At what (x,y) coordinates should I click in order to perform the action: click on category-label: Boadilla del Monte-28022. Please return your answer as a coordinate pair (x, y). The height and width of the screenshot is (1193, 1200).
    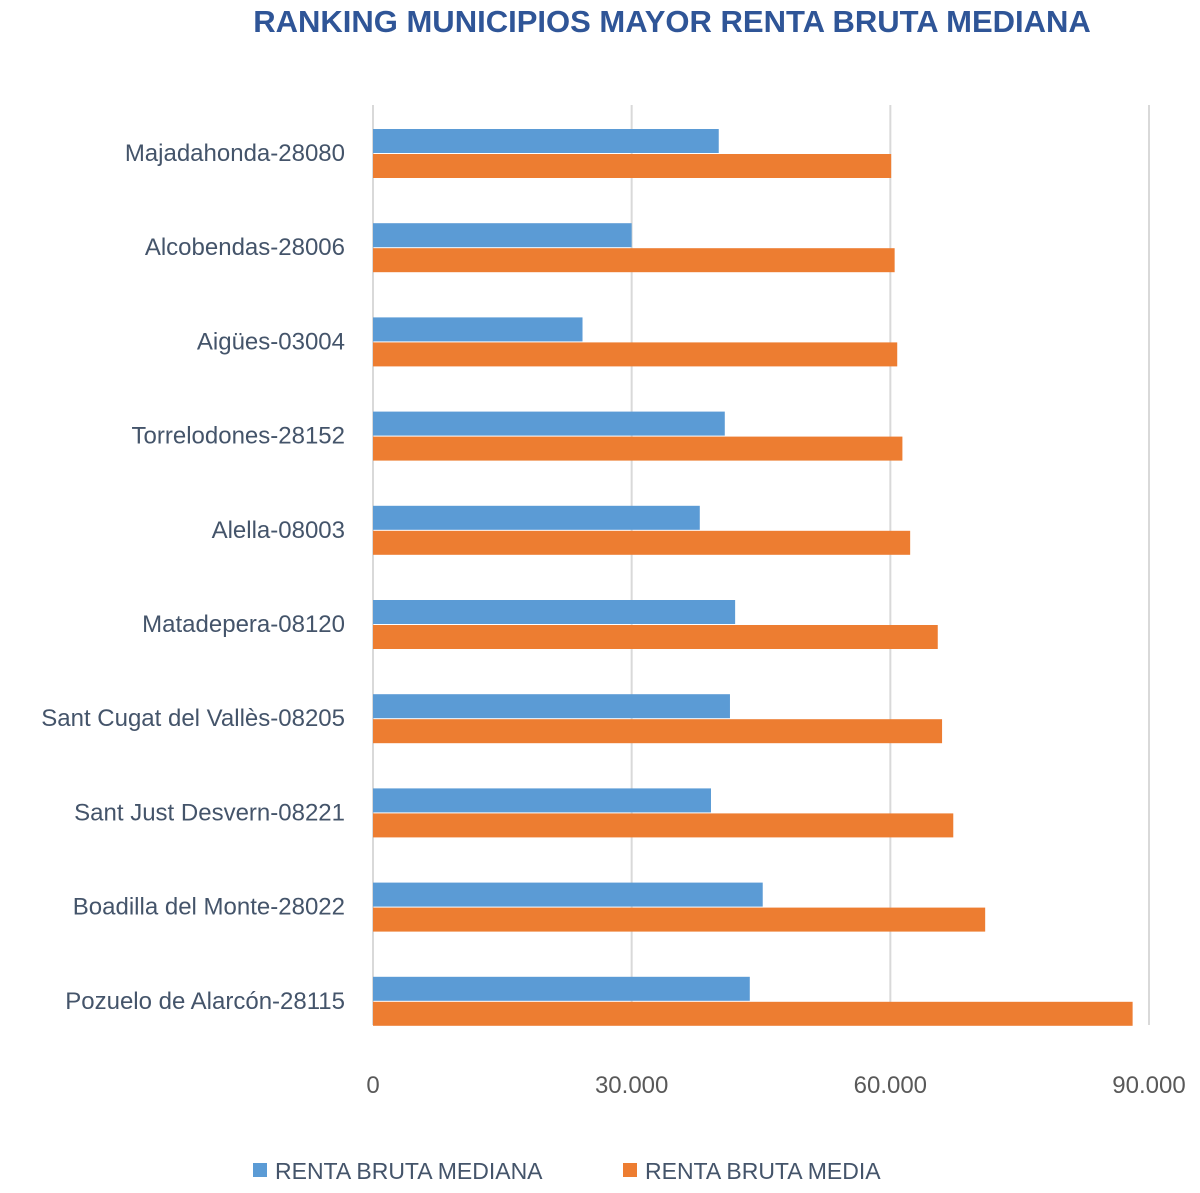
    Looking at the image, I should click on (209, 907).